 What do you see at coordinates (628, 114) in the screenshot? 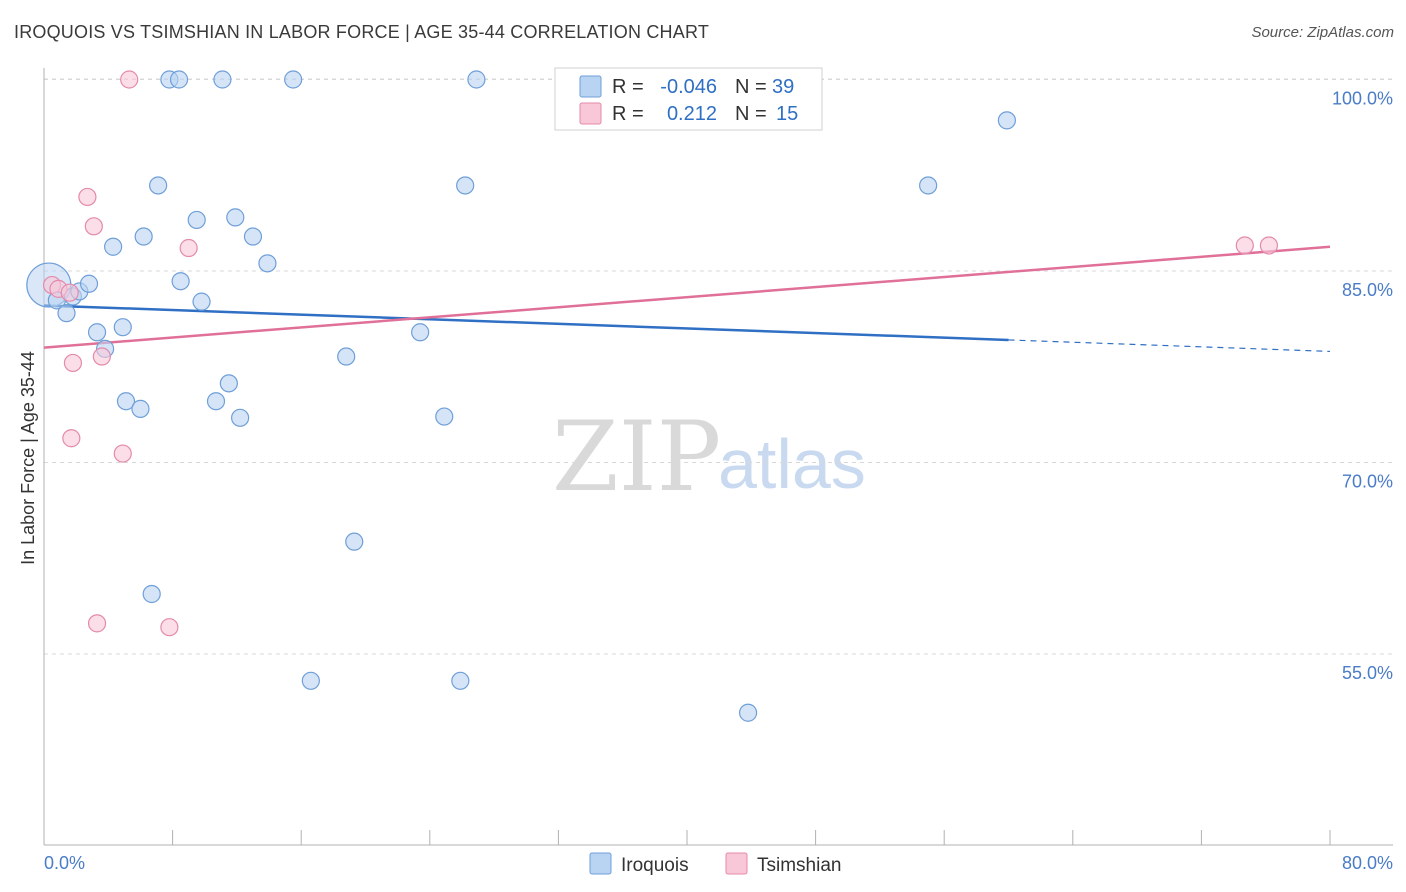
I see `legend-r-label-tsimshian: R =` at bounding box center [628, 114].